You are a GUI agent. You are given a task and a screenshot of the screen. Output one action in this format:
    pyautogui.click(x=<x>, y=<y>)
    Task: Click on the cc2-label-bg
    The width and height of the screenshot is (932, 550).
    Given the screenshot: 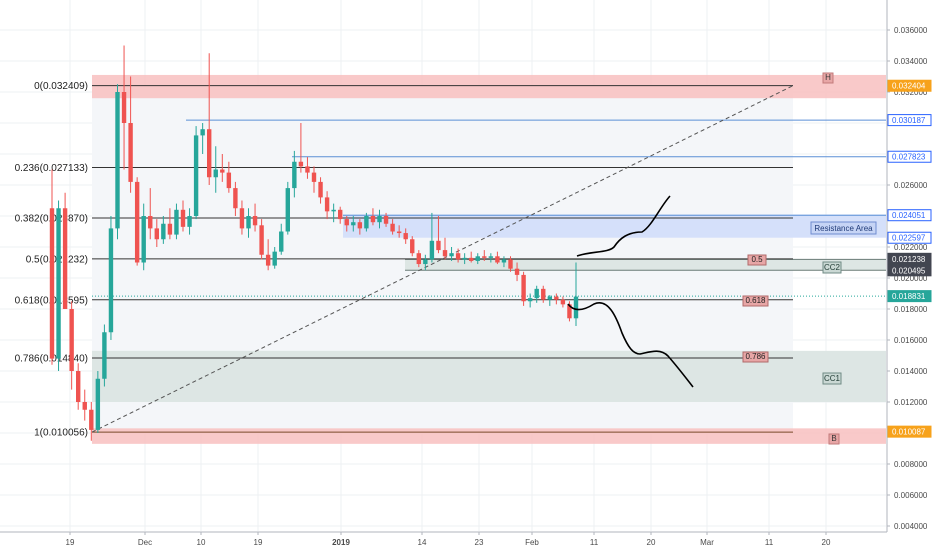 What is the action you would take?
    pyautogui.click(x=832, y=267)
    